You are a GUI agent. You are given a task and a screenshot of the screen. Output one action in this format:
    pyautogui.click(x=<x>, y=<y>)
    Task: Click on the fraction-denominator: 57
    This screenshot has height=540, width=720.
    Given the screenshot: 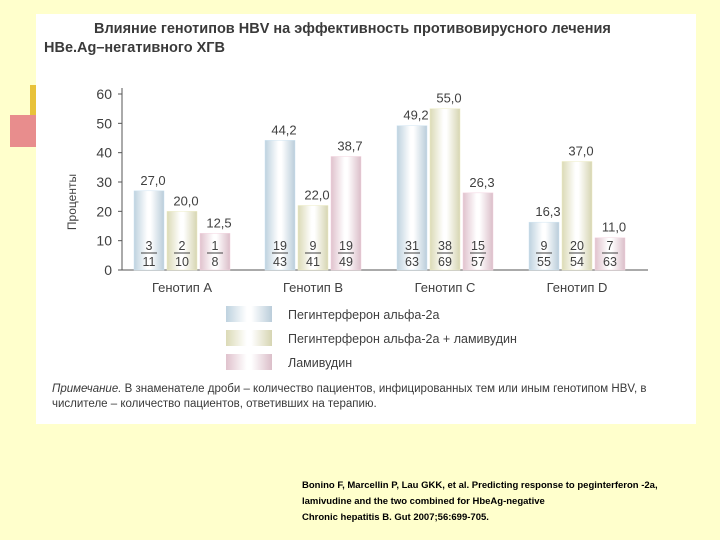 What is the action you would take?
    pyautogui.click(x=478, y=262)
    